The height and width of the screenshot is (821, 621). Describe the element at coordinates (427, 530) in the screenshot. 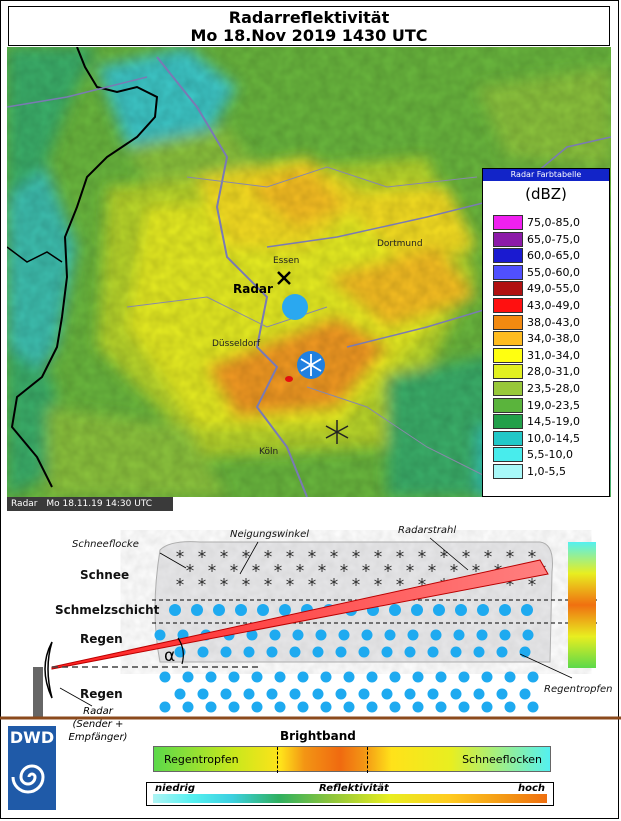

I see `annotation-radar-beam: Radarstrahl` at that location.